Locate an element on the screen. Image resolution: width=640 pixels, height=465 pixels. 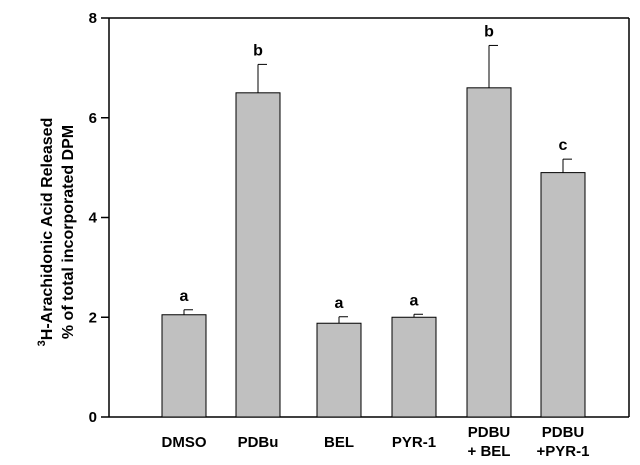
x-tick-label: PDBu is located at coordinates (258, 442).